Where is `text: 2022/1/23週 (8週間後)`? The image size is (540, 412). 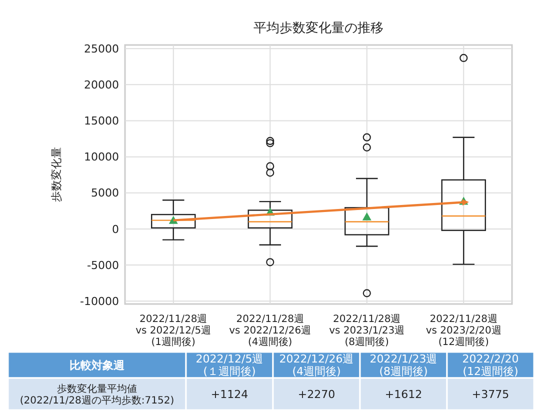
text: 2022/1/23週 (8週間後) is located at coordinates (404, 365).